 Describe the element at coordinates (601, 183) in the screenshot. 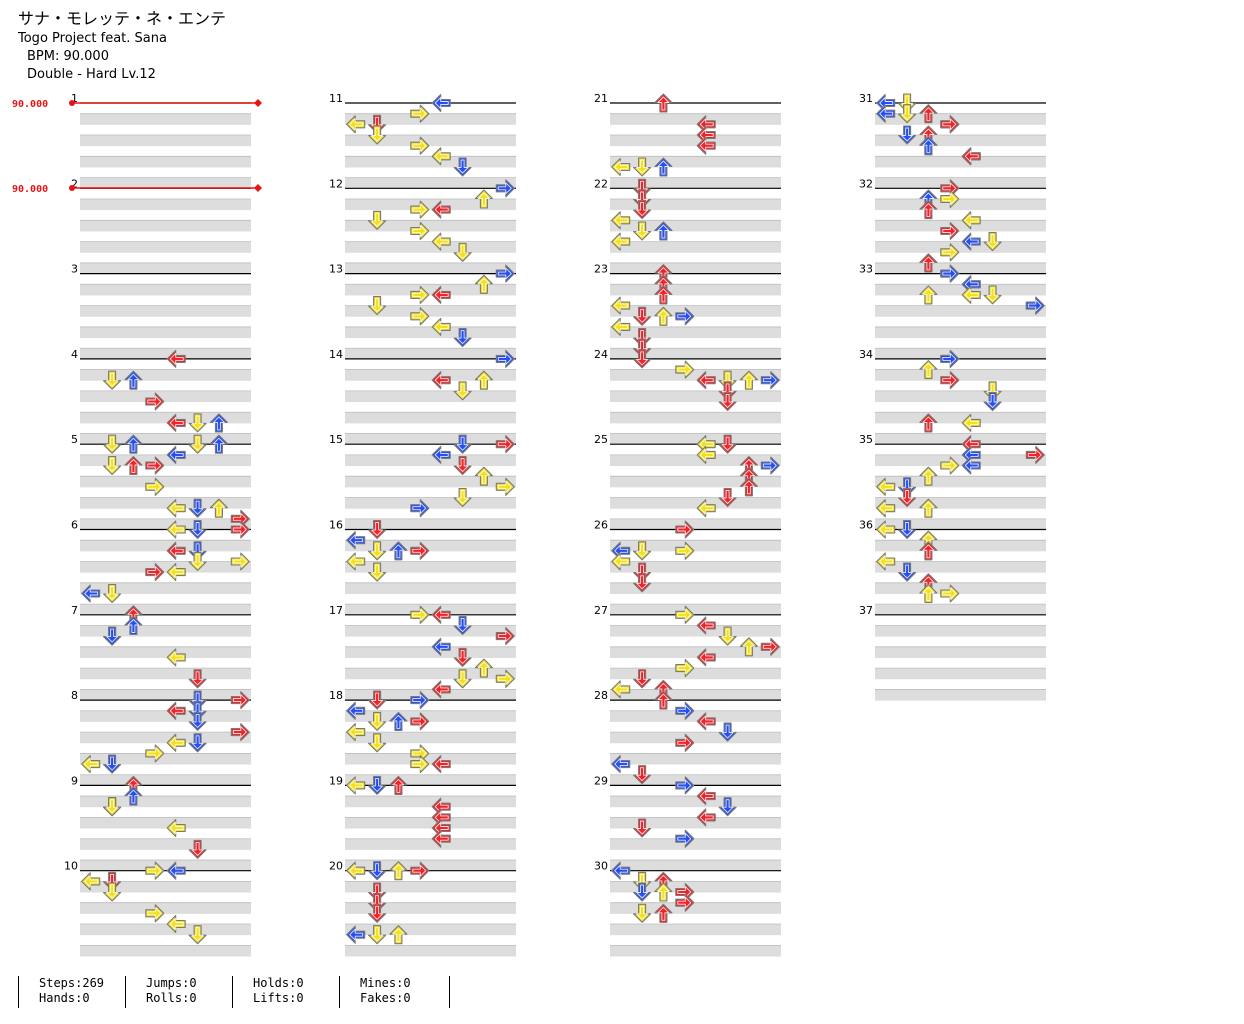

I see `measure-number: 22` at that location.